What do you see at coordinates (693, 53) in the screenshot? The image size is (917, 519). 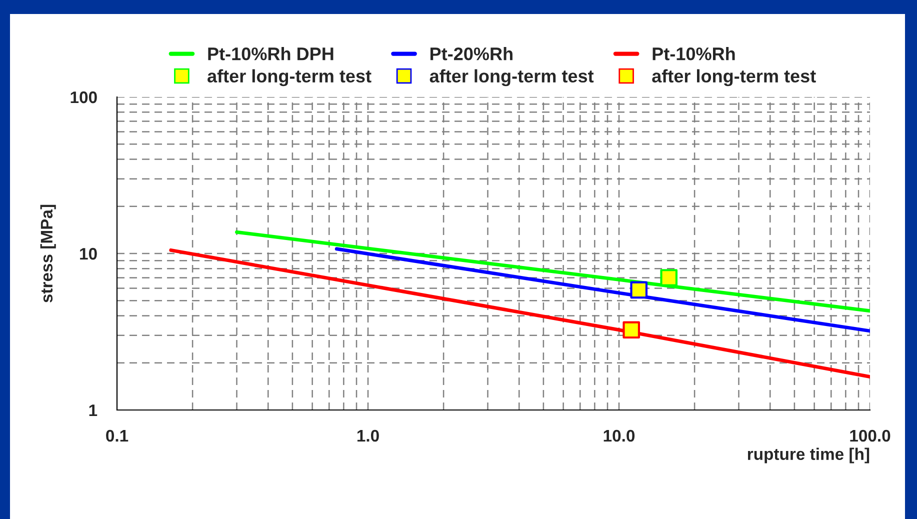 I see `legend-label: Pt-10%Rh` at bounding box center [693, 53].